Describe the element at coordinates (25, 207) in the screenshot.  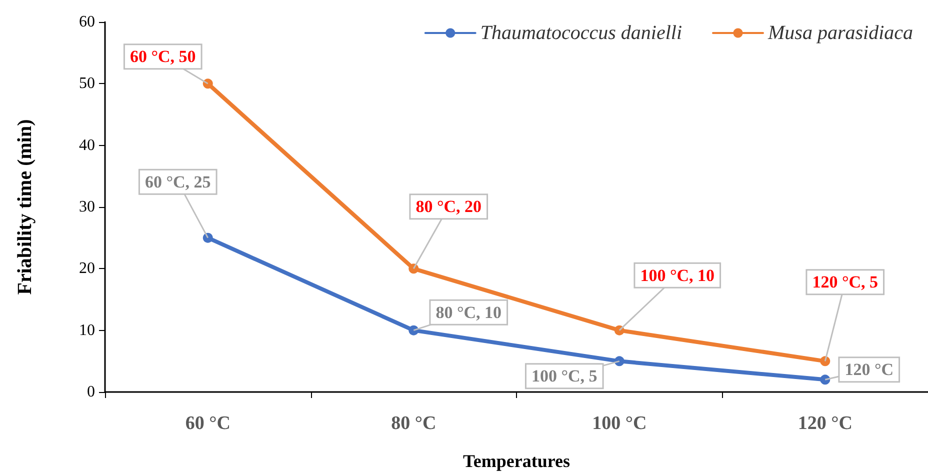
I see `y-axis-title: Friability time (min)` at that location.